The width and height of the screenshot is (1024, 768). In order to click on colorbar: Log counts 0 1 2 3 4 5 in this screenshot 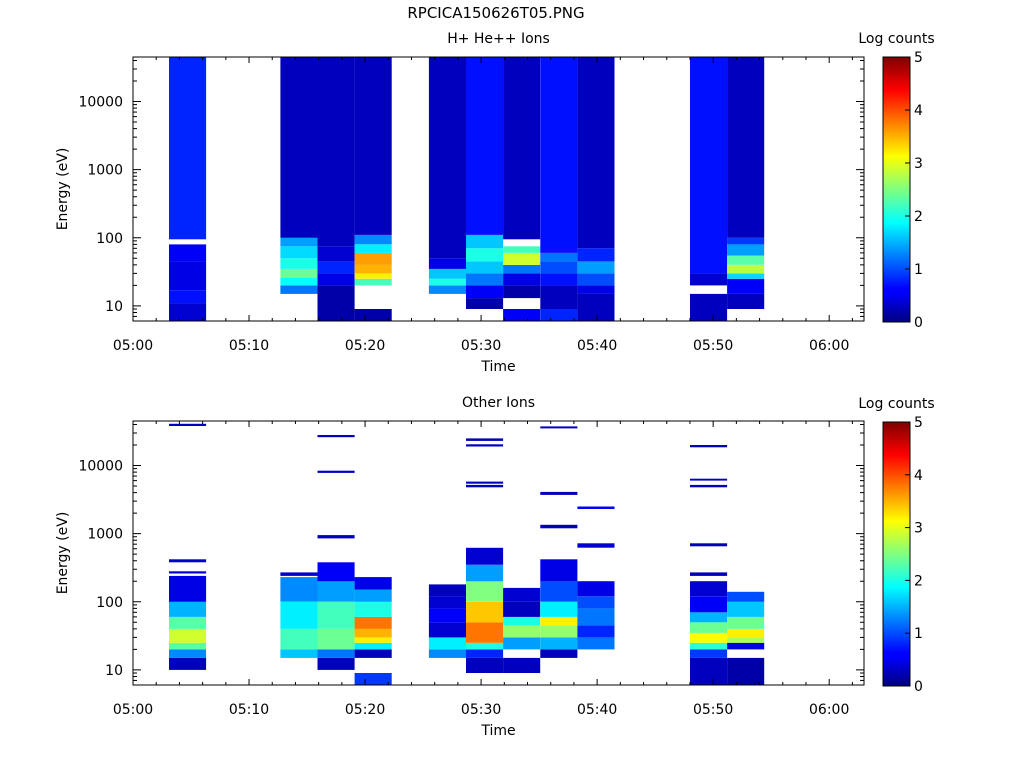, I will do `click(896, 181)`.